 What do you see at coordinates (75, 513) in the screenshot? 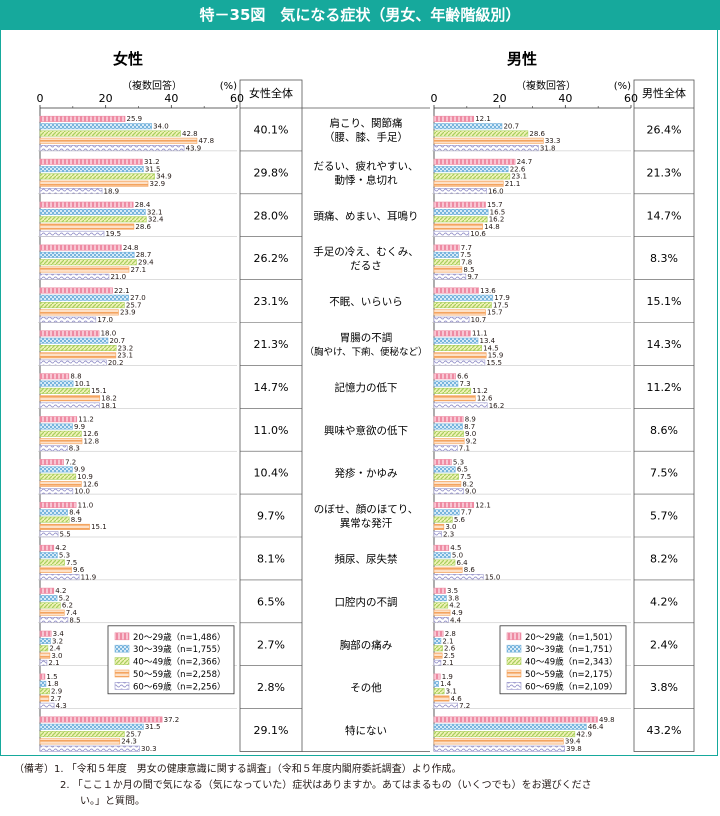
I see `bar-value-label: 8.4` at bounding box center [75, 513].